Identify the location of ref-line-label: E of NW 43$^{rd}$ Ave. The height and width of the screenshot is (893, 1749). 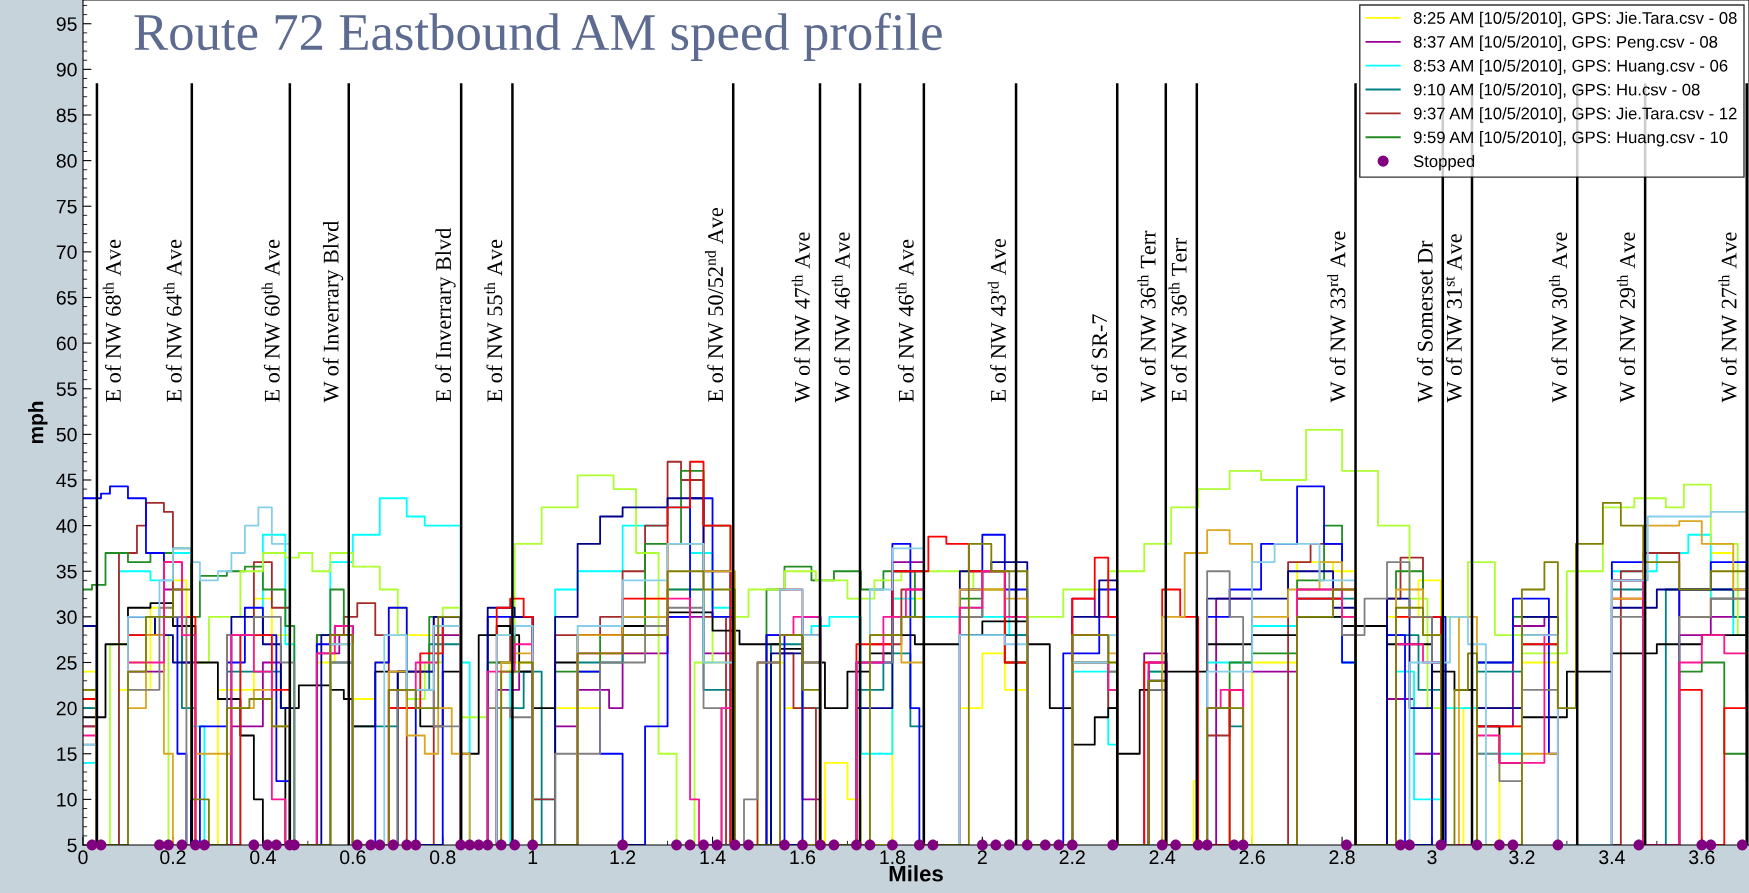
(997, 320).